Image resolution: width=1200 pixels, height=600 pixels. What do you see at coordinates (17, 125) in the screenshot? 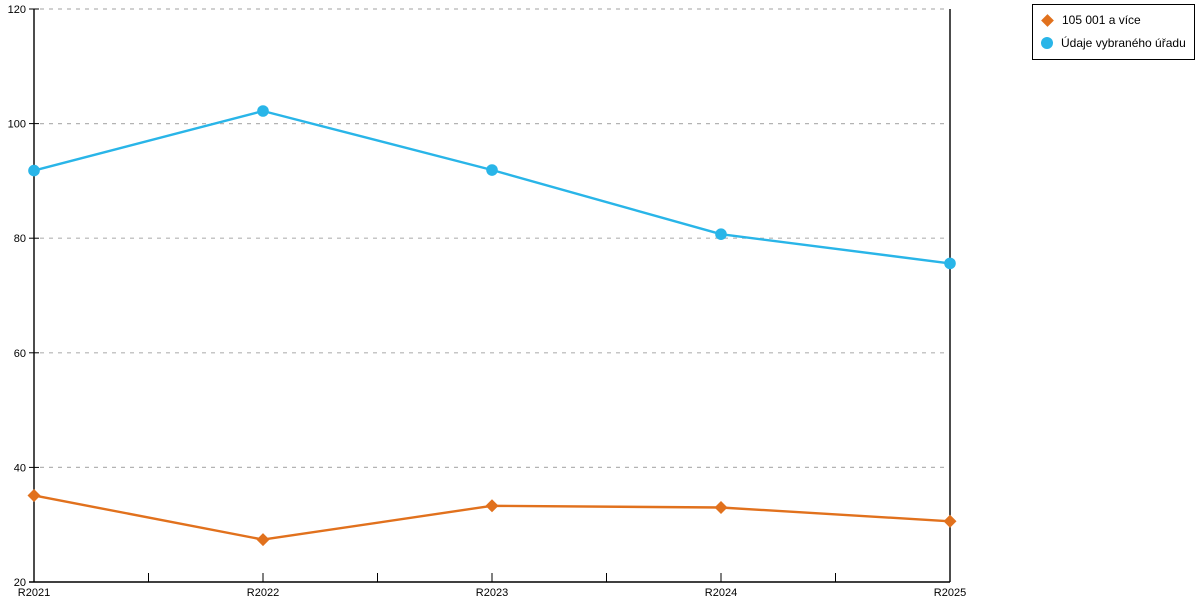
I see `svg-text: 100` at bounding box center [17, 125].